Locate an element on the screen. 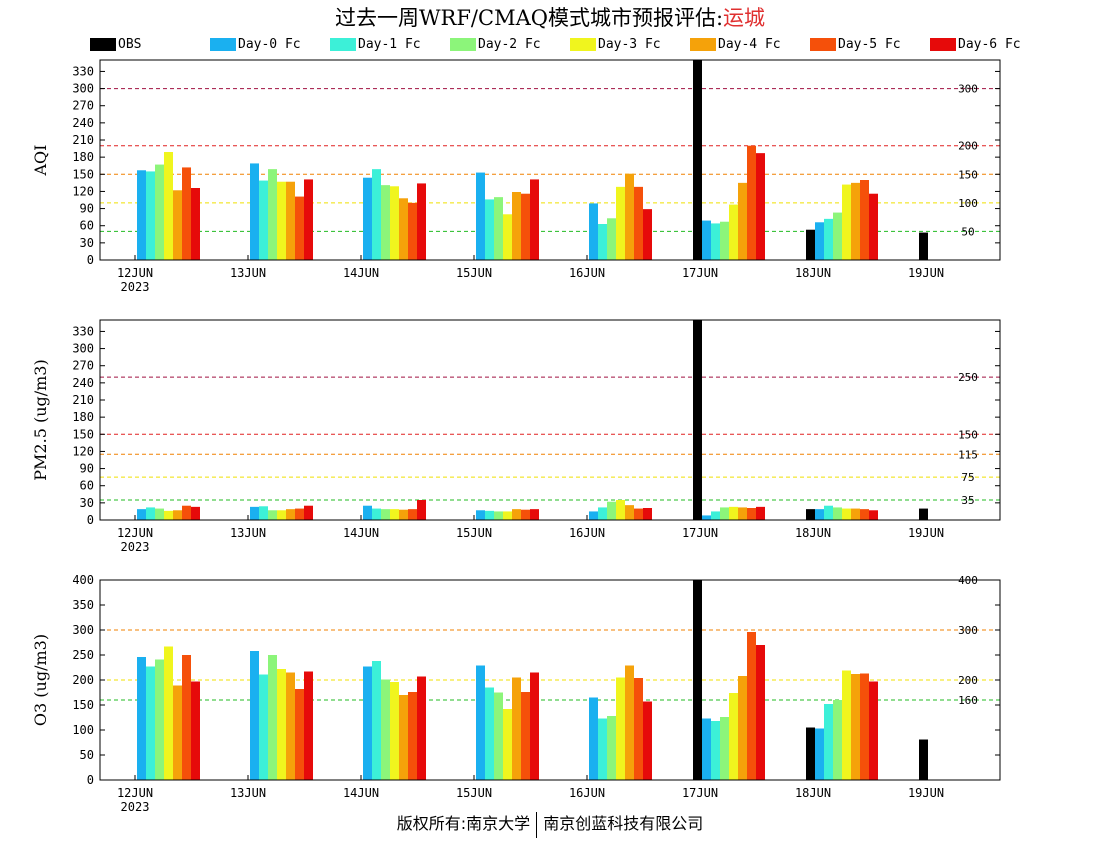 The width and height of the screenshot is (1100, 850). panel2-threshold-label: 115 is located at coordinates (968, 454).